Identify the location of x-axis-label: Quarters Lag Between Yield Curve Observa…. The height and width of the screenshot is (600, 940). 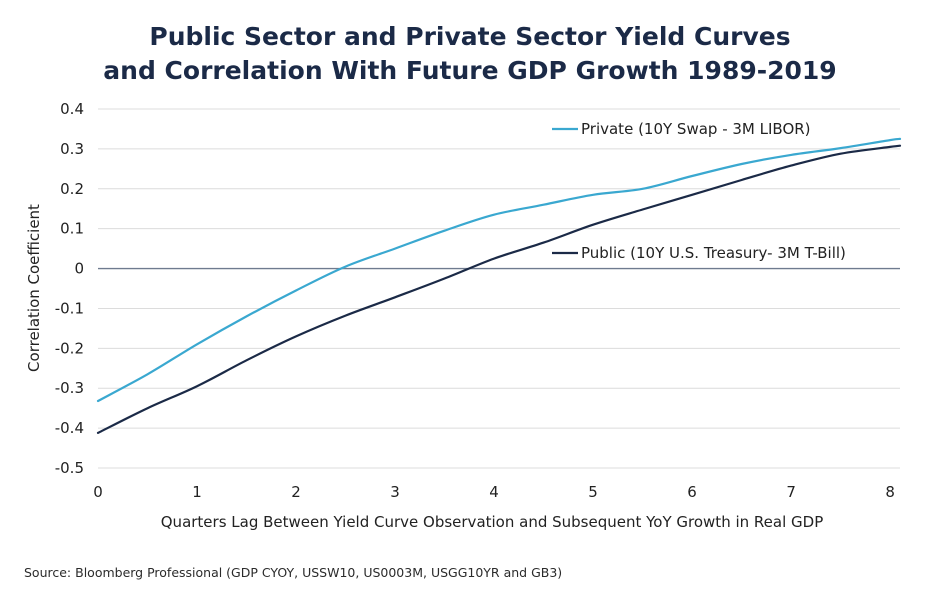
(492, 522).